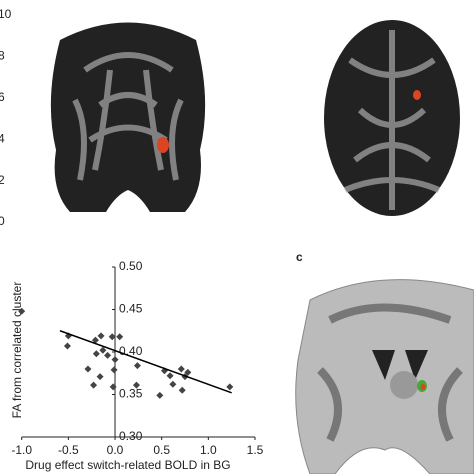 This screenshot has height=474, width=474. Describe the element at coordinates (115, 450) in the screenshot. I see `x-tick-label: 0.0` at that location.